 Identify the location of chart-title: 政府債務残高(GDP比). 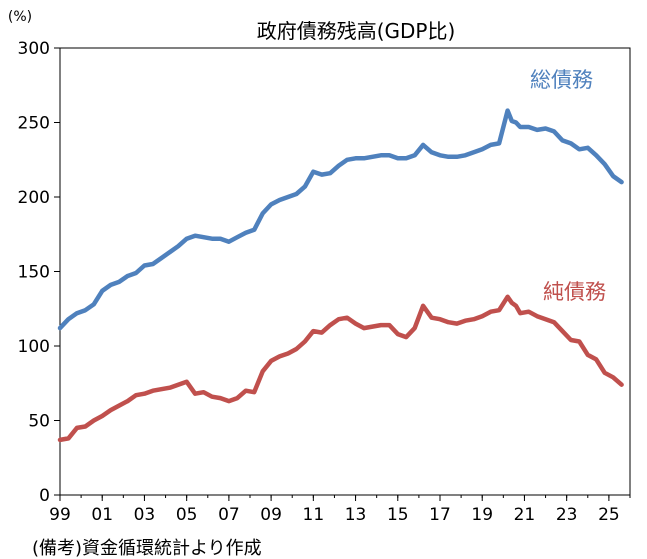
(356, 31).